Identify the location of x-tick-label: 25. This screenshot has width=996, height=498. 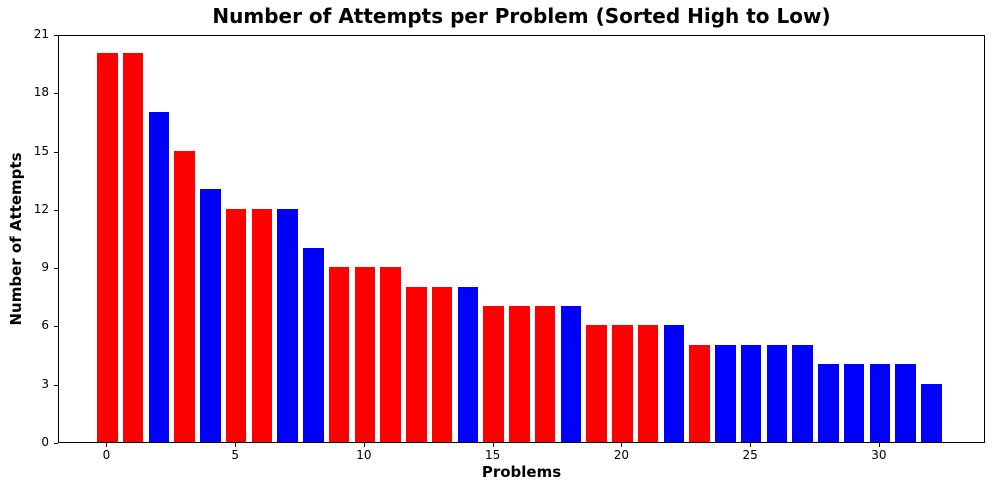
(750, 455).